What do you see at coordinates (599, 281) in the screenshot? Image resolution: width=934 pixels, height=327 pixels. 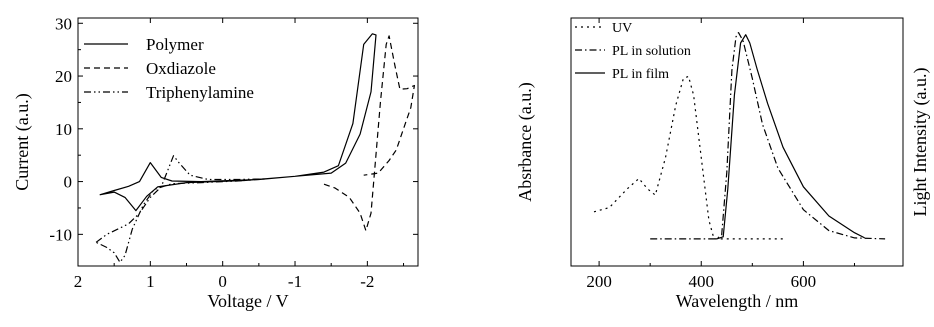 I see `x-tick-label: 200` at bounding box center [599, 281].